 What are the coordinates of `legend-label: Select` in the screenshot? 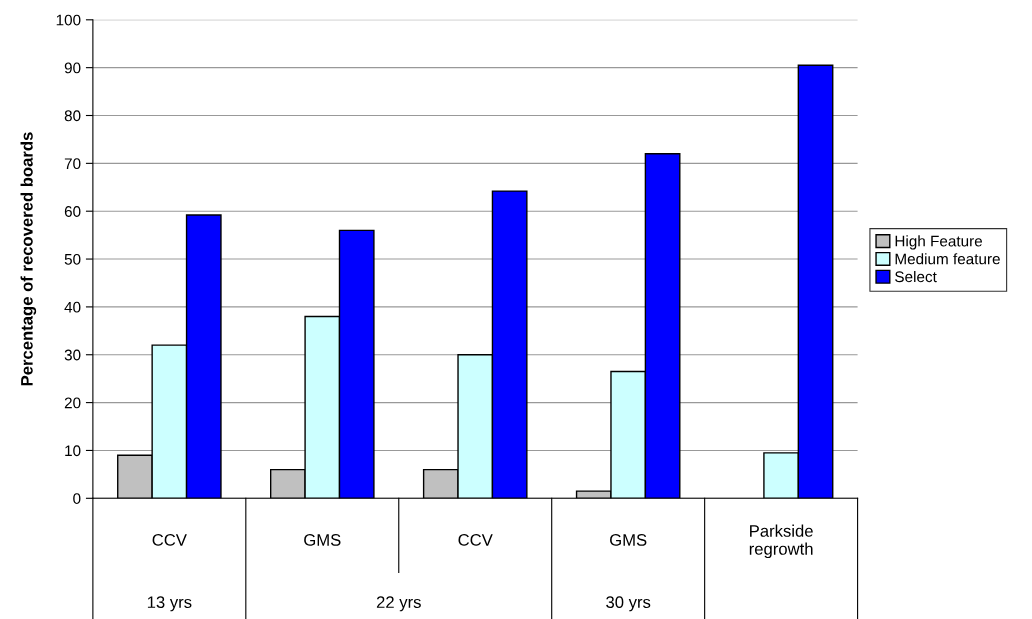 It's located at (916, 276).